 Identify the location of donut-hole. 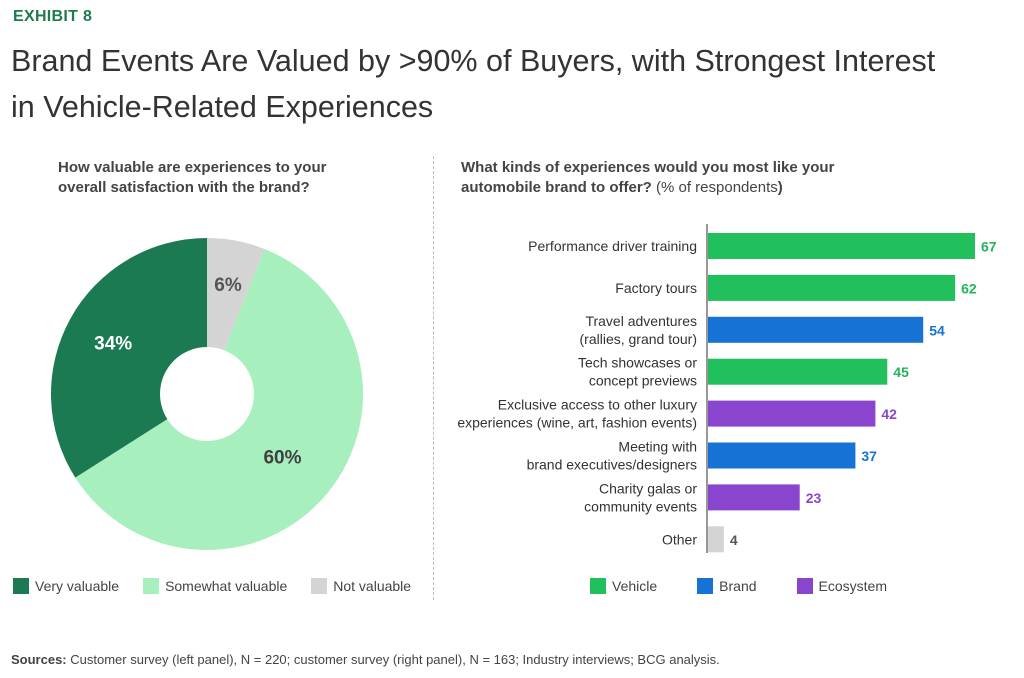
(207, 394).